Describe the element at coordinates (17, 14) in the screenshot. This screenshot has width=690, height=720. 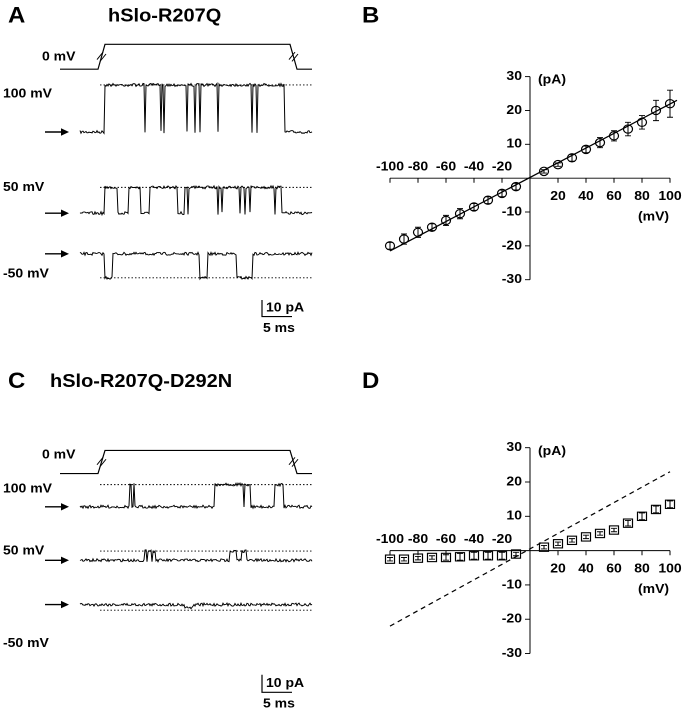
I see `panel-letter: A` at that location.